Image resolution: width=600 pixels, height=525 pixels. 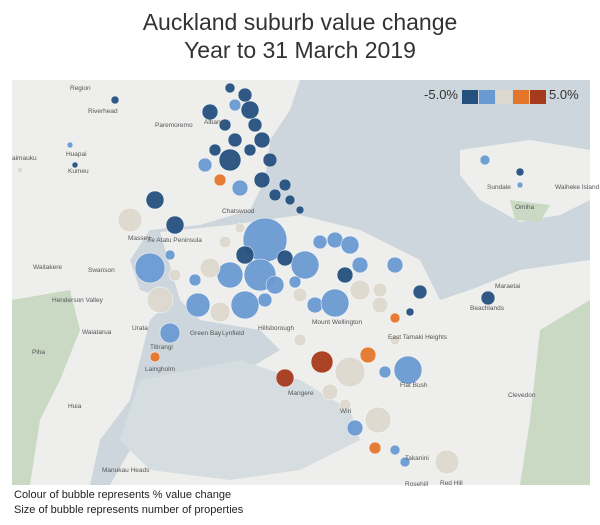 What do you see at coordinates (417, 458) in the screenshot?
I see `place-label: Takanini` at bounding box center [417, 458].